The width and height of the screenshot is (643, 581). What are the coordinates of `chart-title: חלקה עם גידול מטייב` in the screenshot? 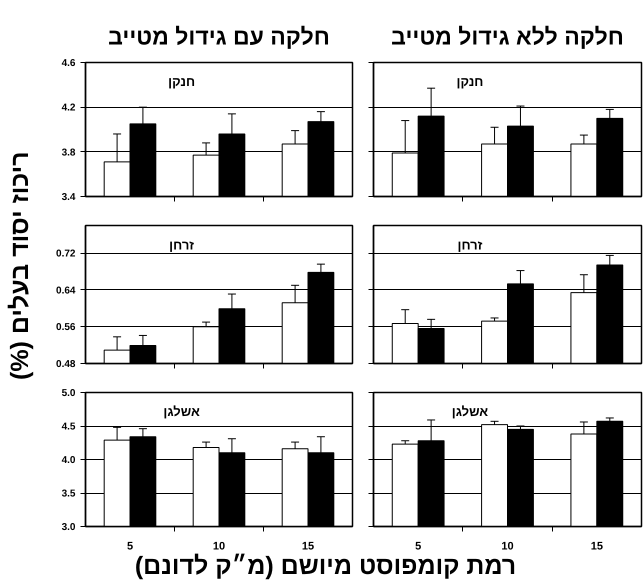 It's located at (219, 37).